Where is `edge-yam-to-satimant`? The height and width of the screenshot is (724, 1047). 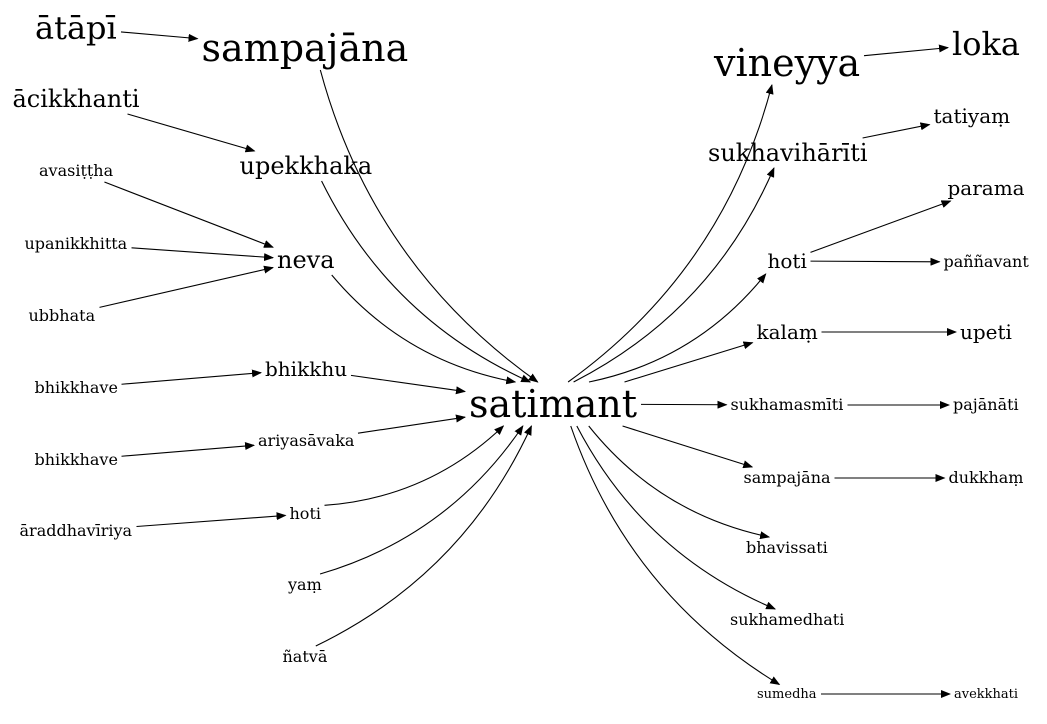
edge-yam-to-satimant is located at coordinates (421, 500).